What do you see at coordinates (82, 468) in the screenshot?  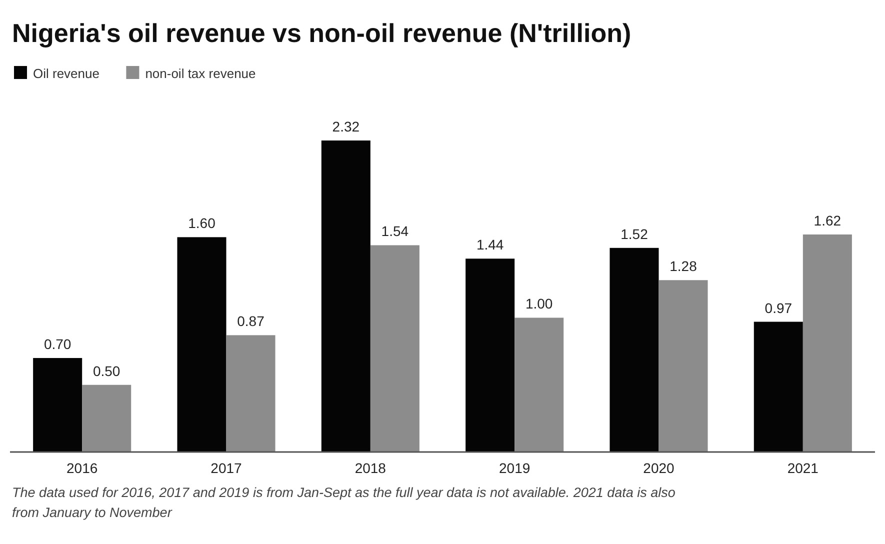 I see `x-tick-label: 2016` at bounding box center [82, 468].